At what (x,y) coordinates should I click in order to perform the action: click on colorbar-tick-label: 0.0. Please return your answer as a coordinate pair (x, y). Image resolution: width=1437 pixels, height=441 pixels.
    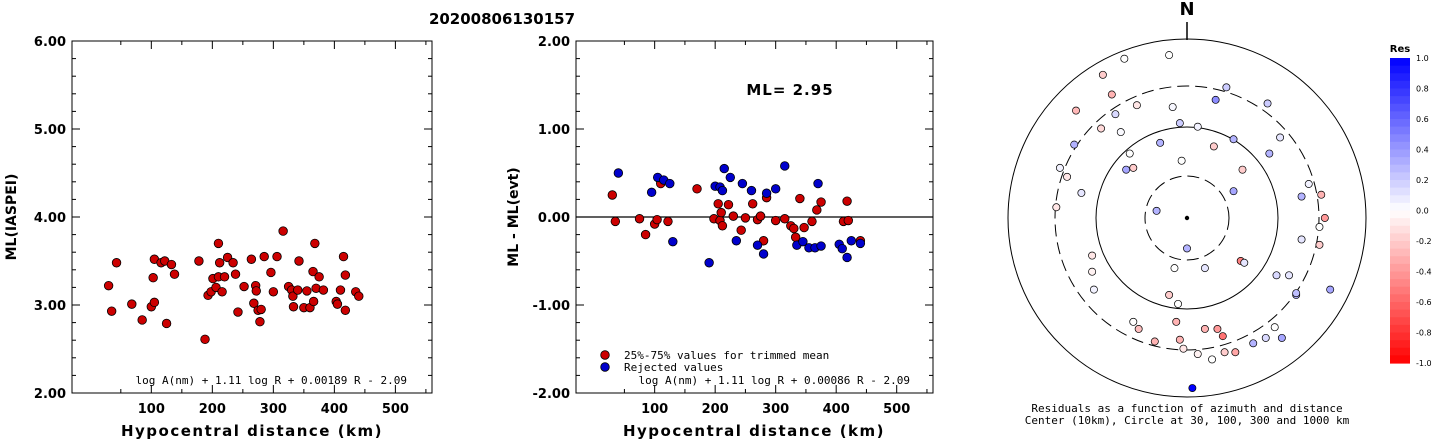
    Looking at the image, I should click on (1422, 211).